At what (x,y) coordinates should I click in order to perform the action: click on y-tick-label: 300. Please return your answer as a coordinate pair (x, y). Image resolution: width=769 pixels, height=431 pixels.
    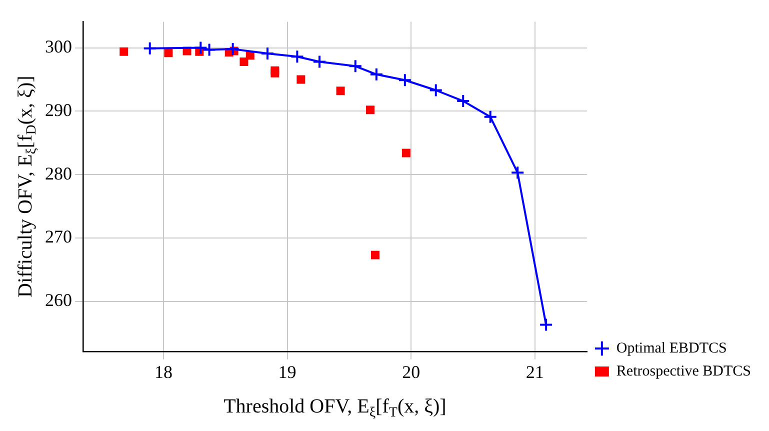
    Looking at the image, I should click on (58, 46).